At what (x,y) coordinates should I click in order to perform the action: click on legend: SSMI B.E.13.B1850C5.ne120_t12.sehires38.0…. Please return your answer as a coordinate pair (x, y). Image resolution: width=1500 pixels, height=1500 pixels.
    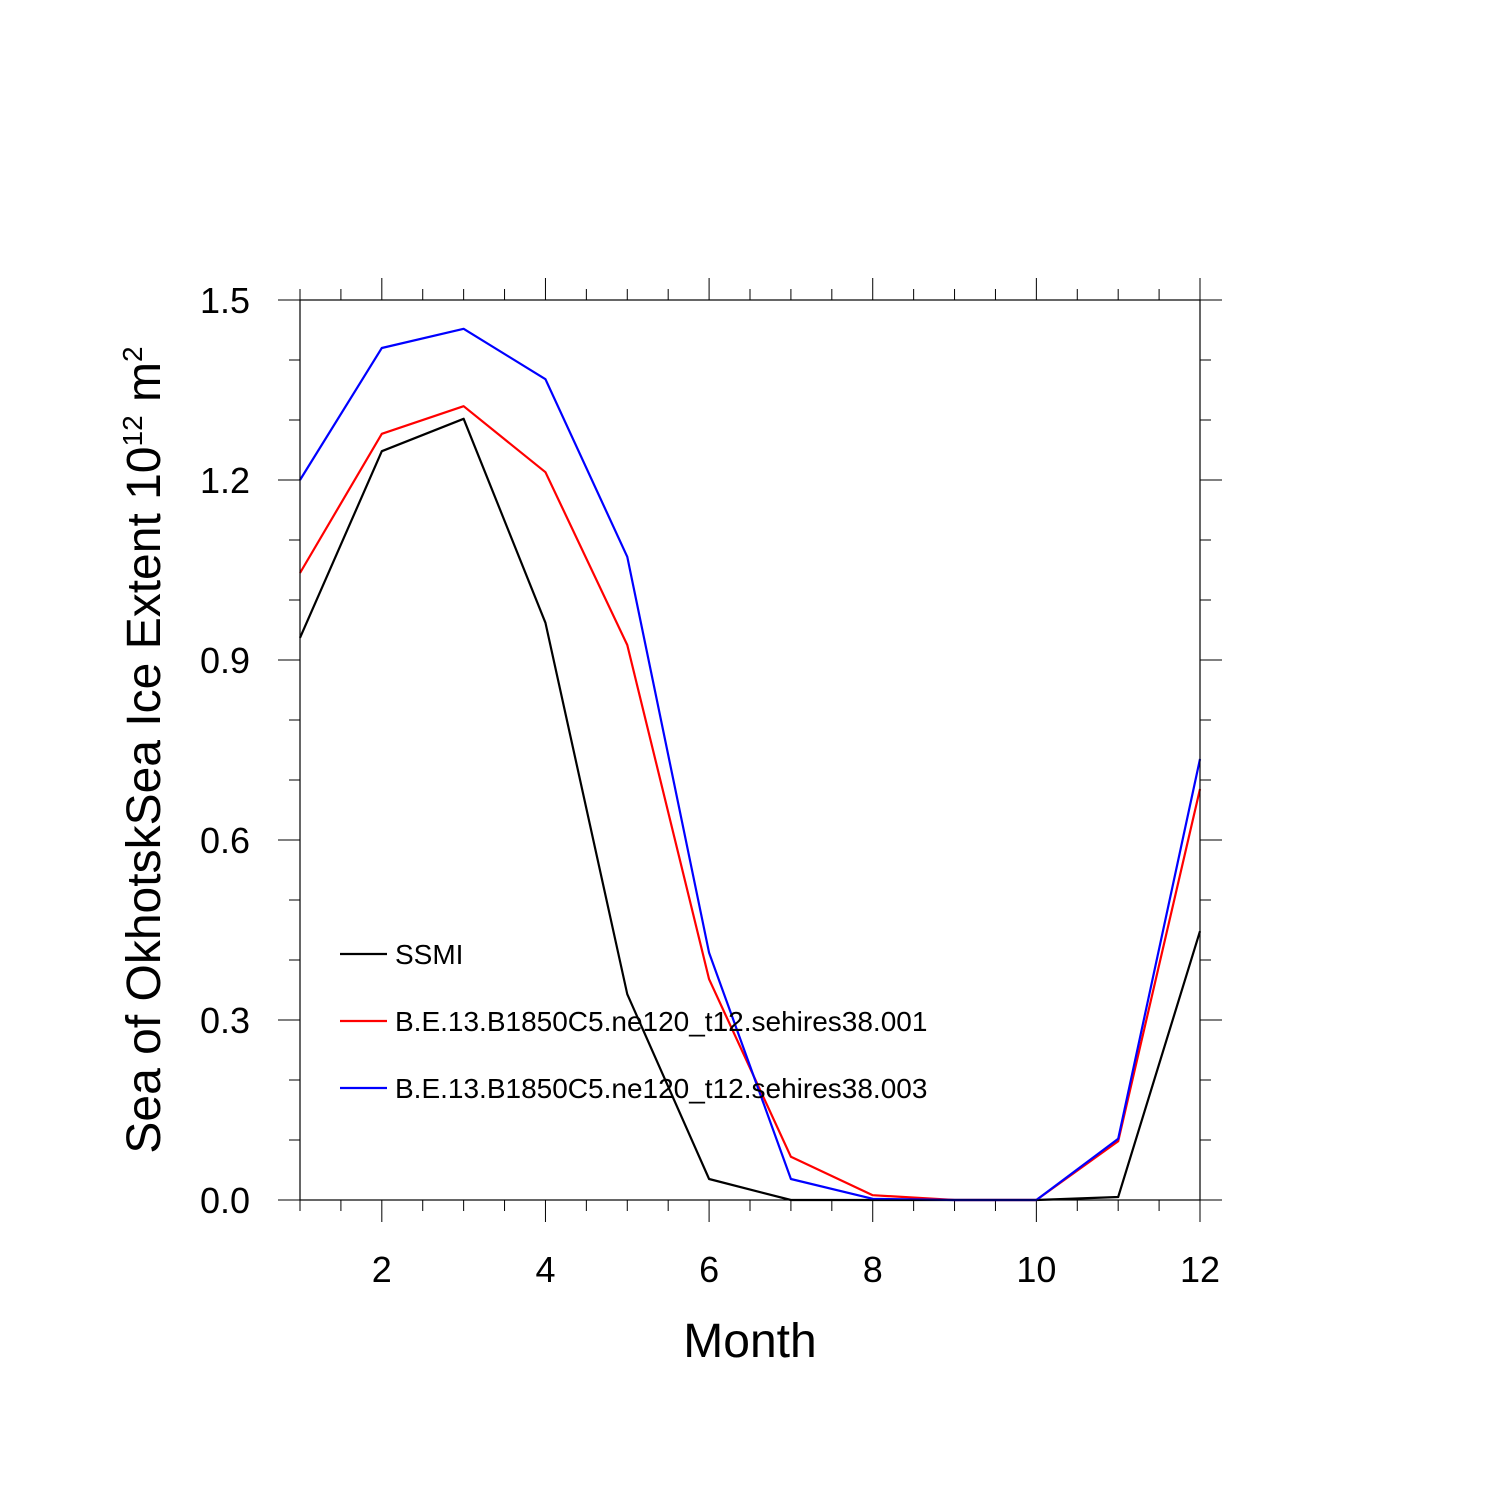
    Looking at the image, I should click on (633, 1021).